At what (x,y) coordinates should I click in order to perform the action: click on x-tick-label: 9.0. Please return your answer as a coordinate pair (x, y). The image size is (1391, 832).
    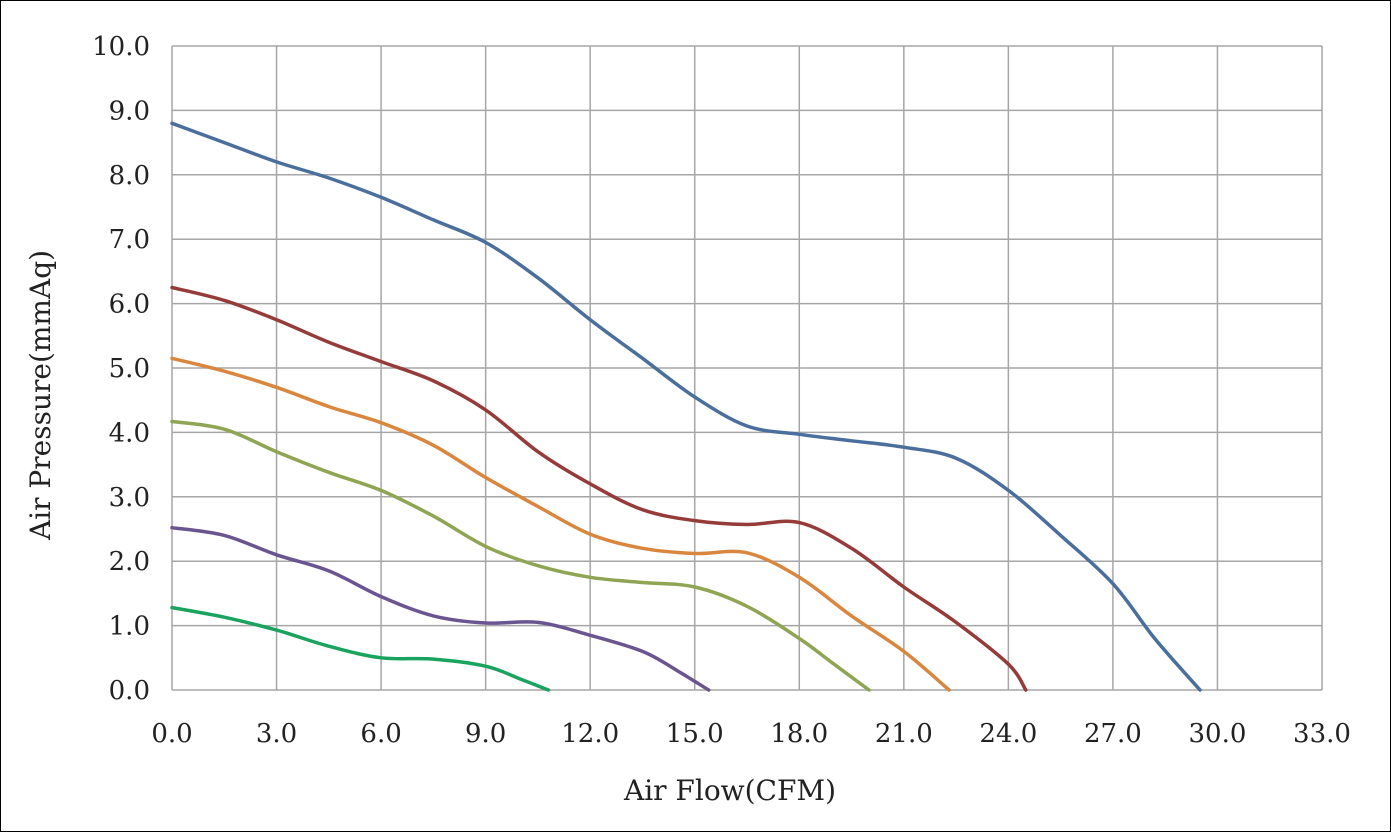
    Looking at the image, I should click on (485, 734).